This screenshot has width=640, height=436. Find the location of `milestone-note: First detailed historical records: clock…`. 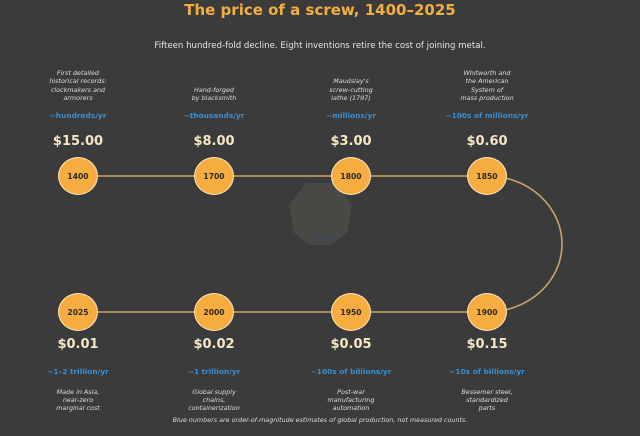

milestone-note: First detailed historical records: clock… is located at coordinates (78, 85).